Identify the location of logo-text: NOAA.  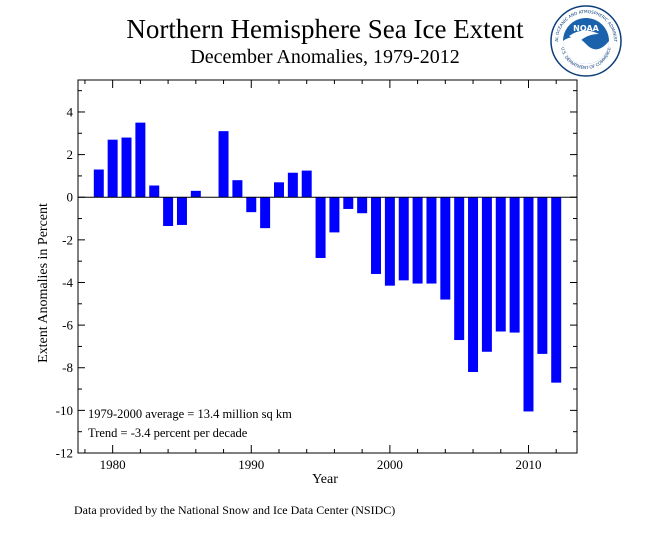
(586, 28).